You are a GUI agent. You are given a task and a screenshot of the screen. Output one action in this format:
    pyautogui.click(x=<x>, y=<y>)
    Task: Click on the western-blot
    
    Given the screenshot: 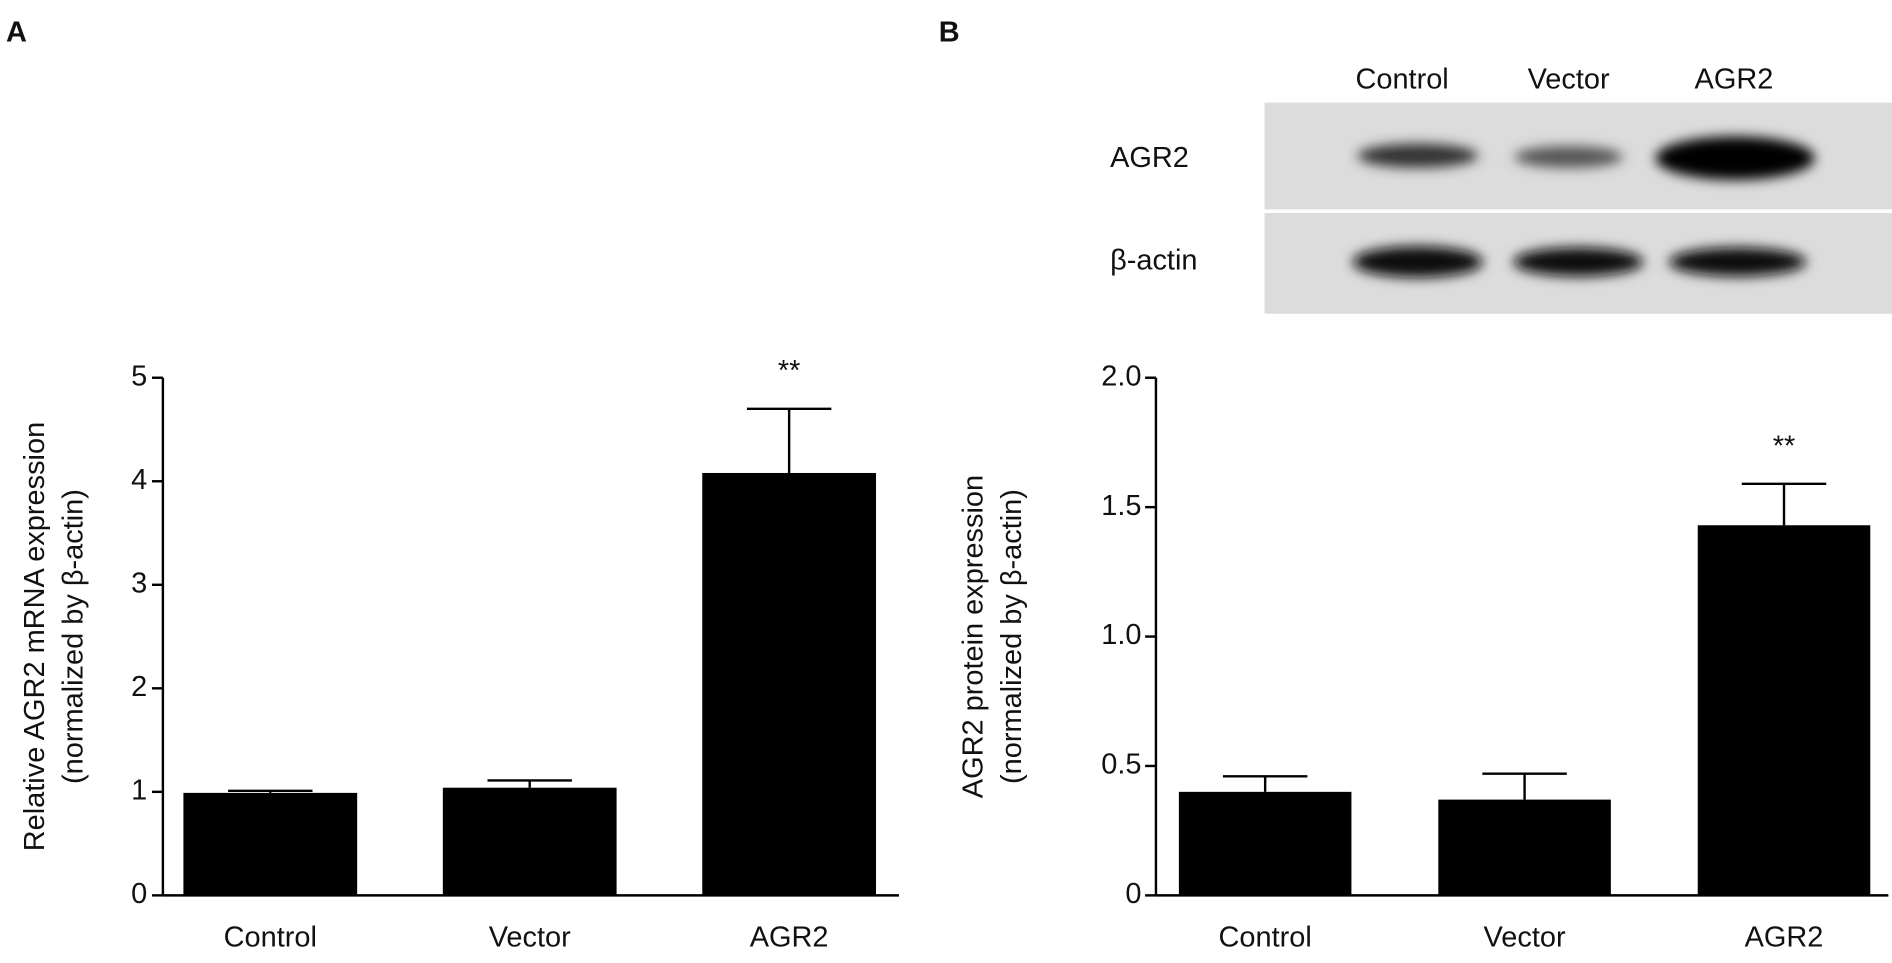 What is the action you would take?
    pyautogui.click(x=1578, y=208)
    